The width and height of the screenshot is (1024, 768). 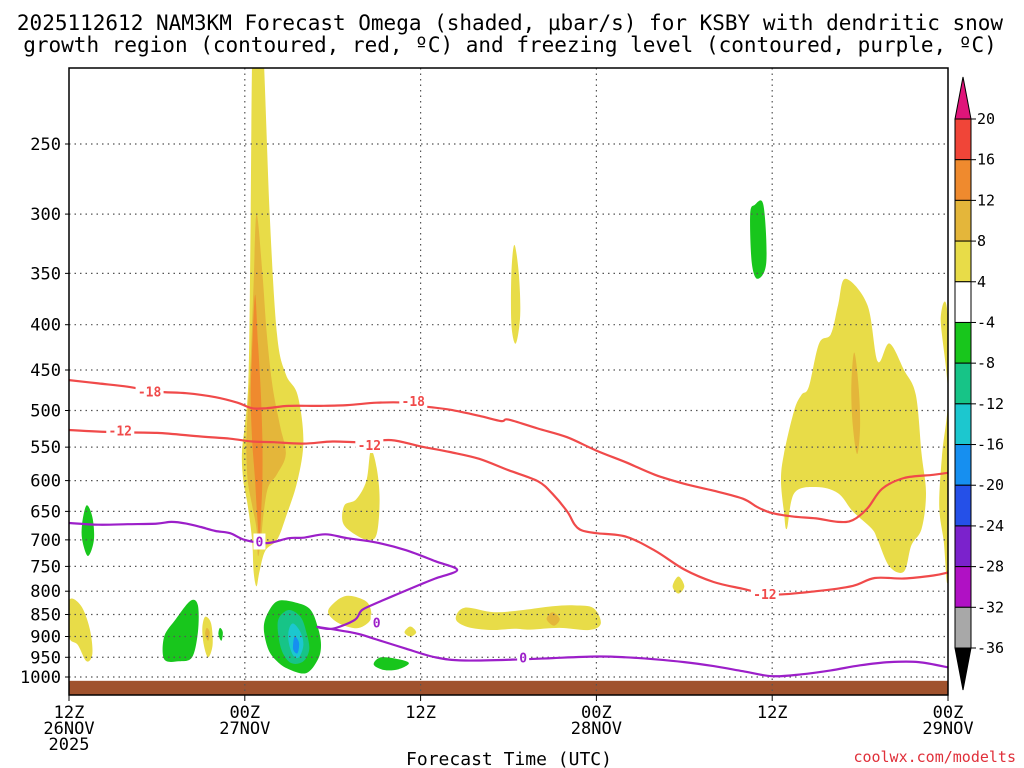 What do you see at coordinates (45, 658) in the screenshot?
I see `y-tick-label: 950` at bounding box center [45, 658].